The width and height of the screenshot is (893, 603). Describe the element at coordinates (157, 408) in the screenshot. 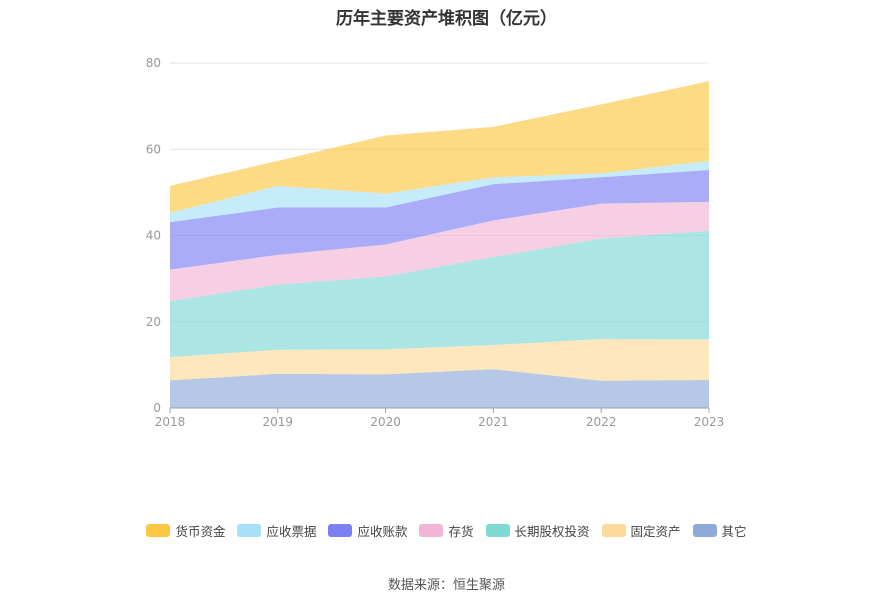

I see `y-tick-label: 0` at that location.